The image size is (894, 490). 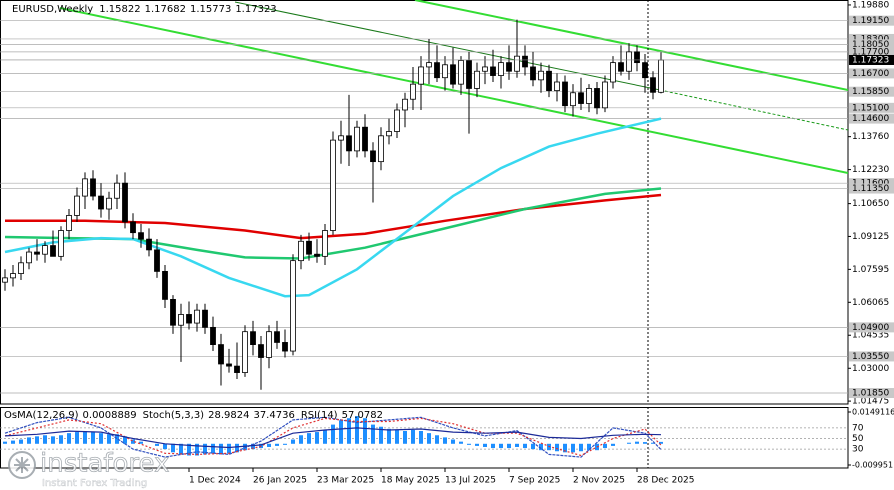 What do you see at coordinates (110, 415) in the screenshot?
I see `osma-value: 0.0008889` at bounding box center [110, 415].